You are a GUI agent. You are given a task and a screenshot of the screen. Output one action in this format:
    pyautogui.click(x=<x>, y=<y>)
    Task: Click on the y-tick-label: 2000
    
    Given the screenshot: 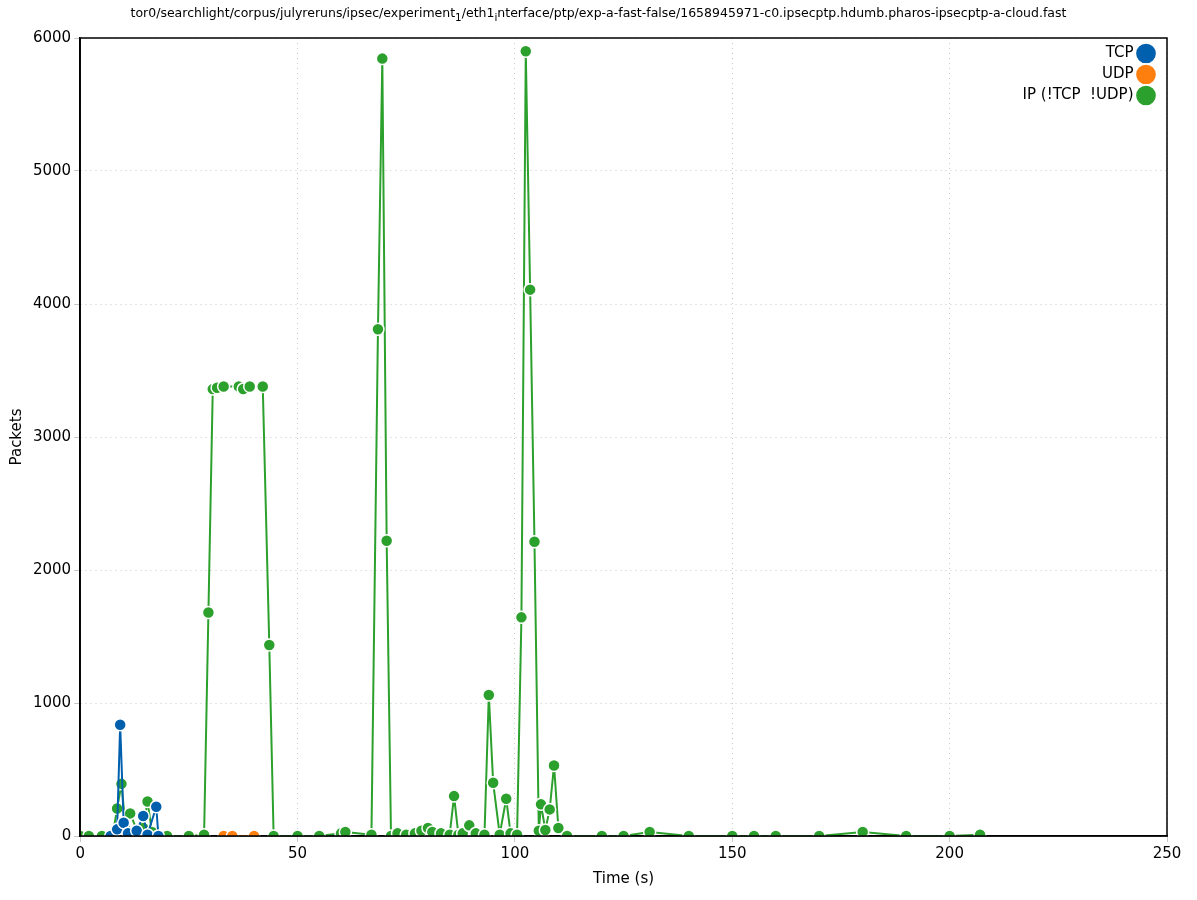 What is the action you would take?
    pyautogui.click(x=52, y=568)
    